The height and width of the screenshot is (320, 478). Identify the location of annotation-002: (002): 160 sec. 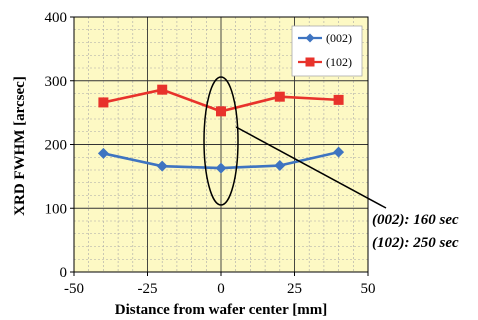
(415, 220).